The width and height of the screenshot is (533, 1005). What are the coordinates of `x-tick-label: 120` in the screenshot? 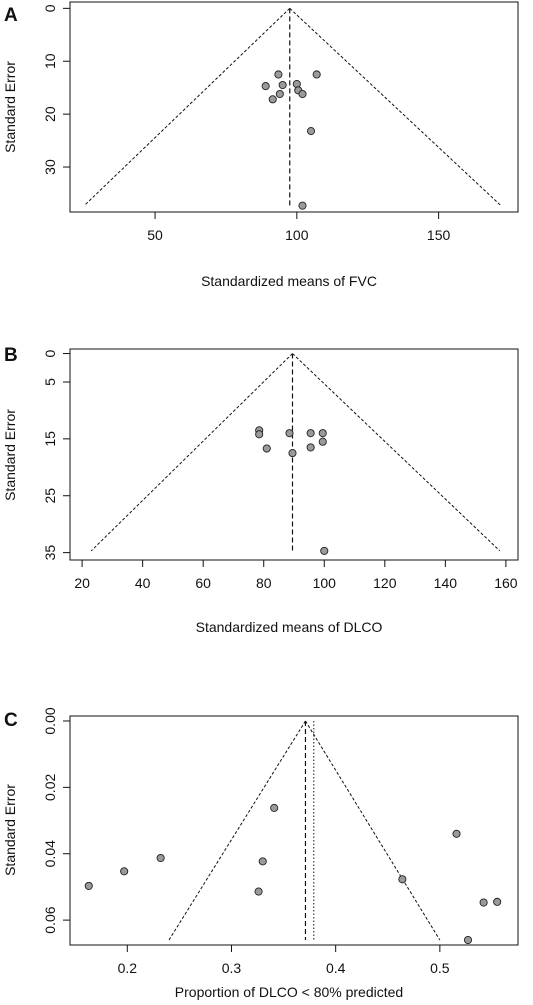 It's located at (385, 583).